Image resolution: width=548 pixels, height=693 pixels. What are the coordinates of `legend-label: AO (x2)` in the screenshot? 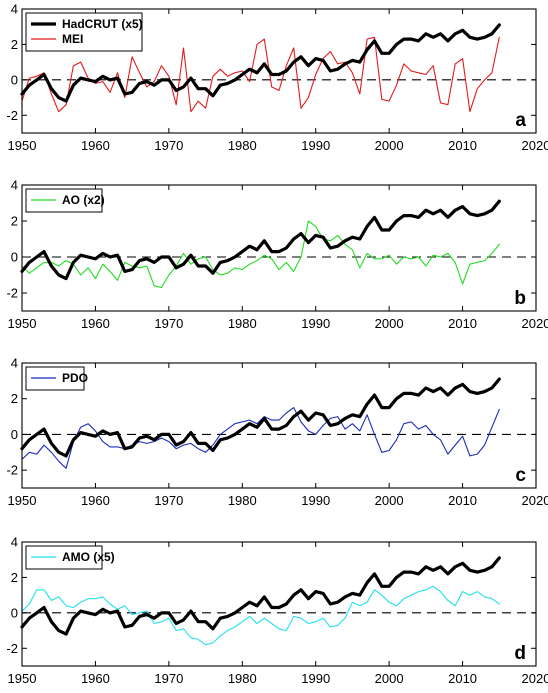 It's located at (83, 200).